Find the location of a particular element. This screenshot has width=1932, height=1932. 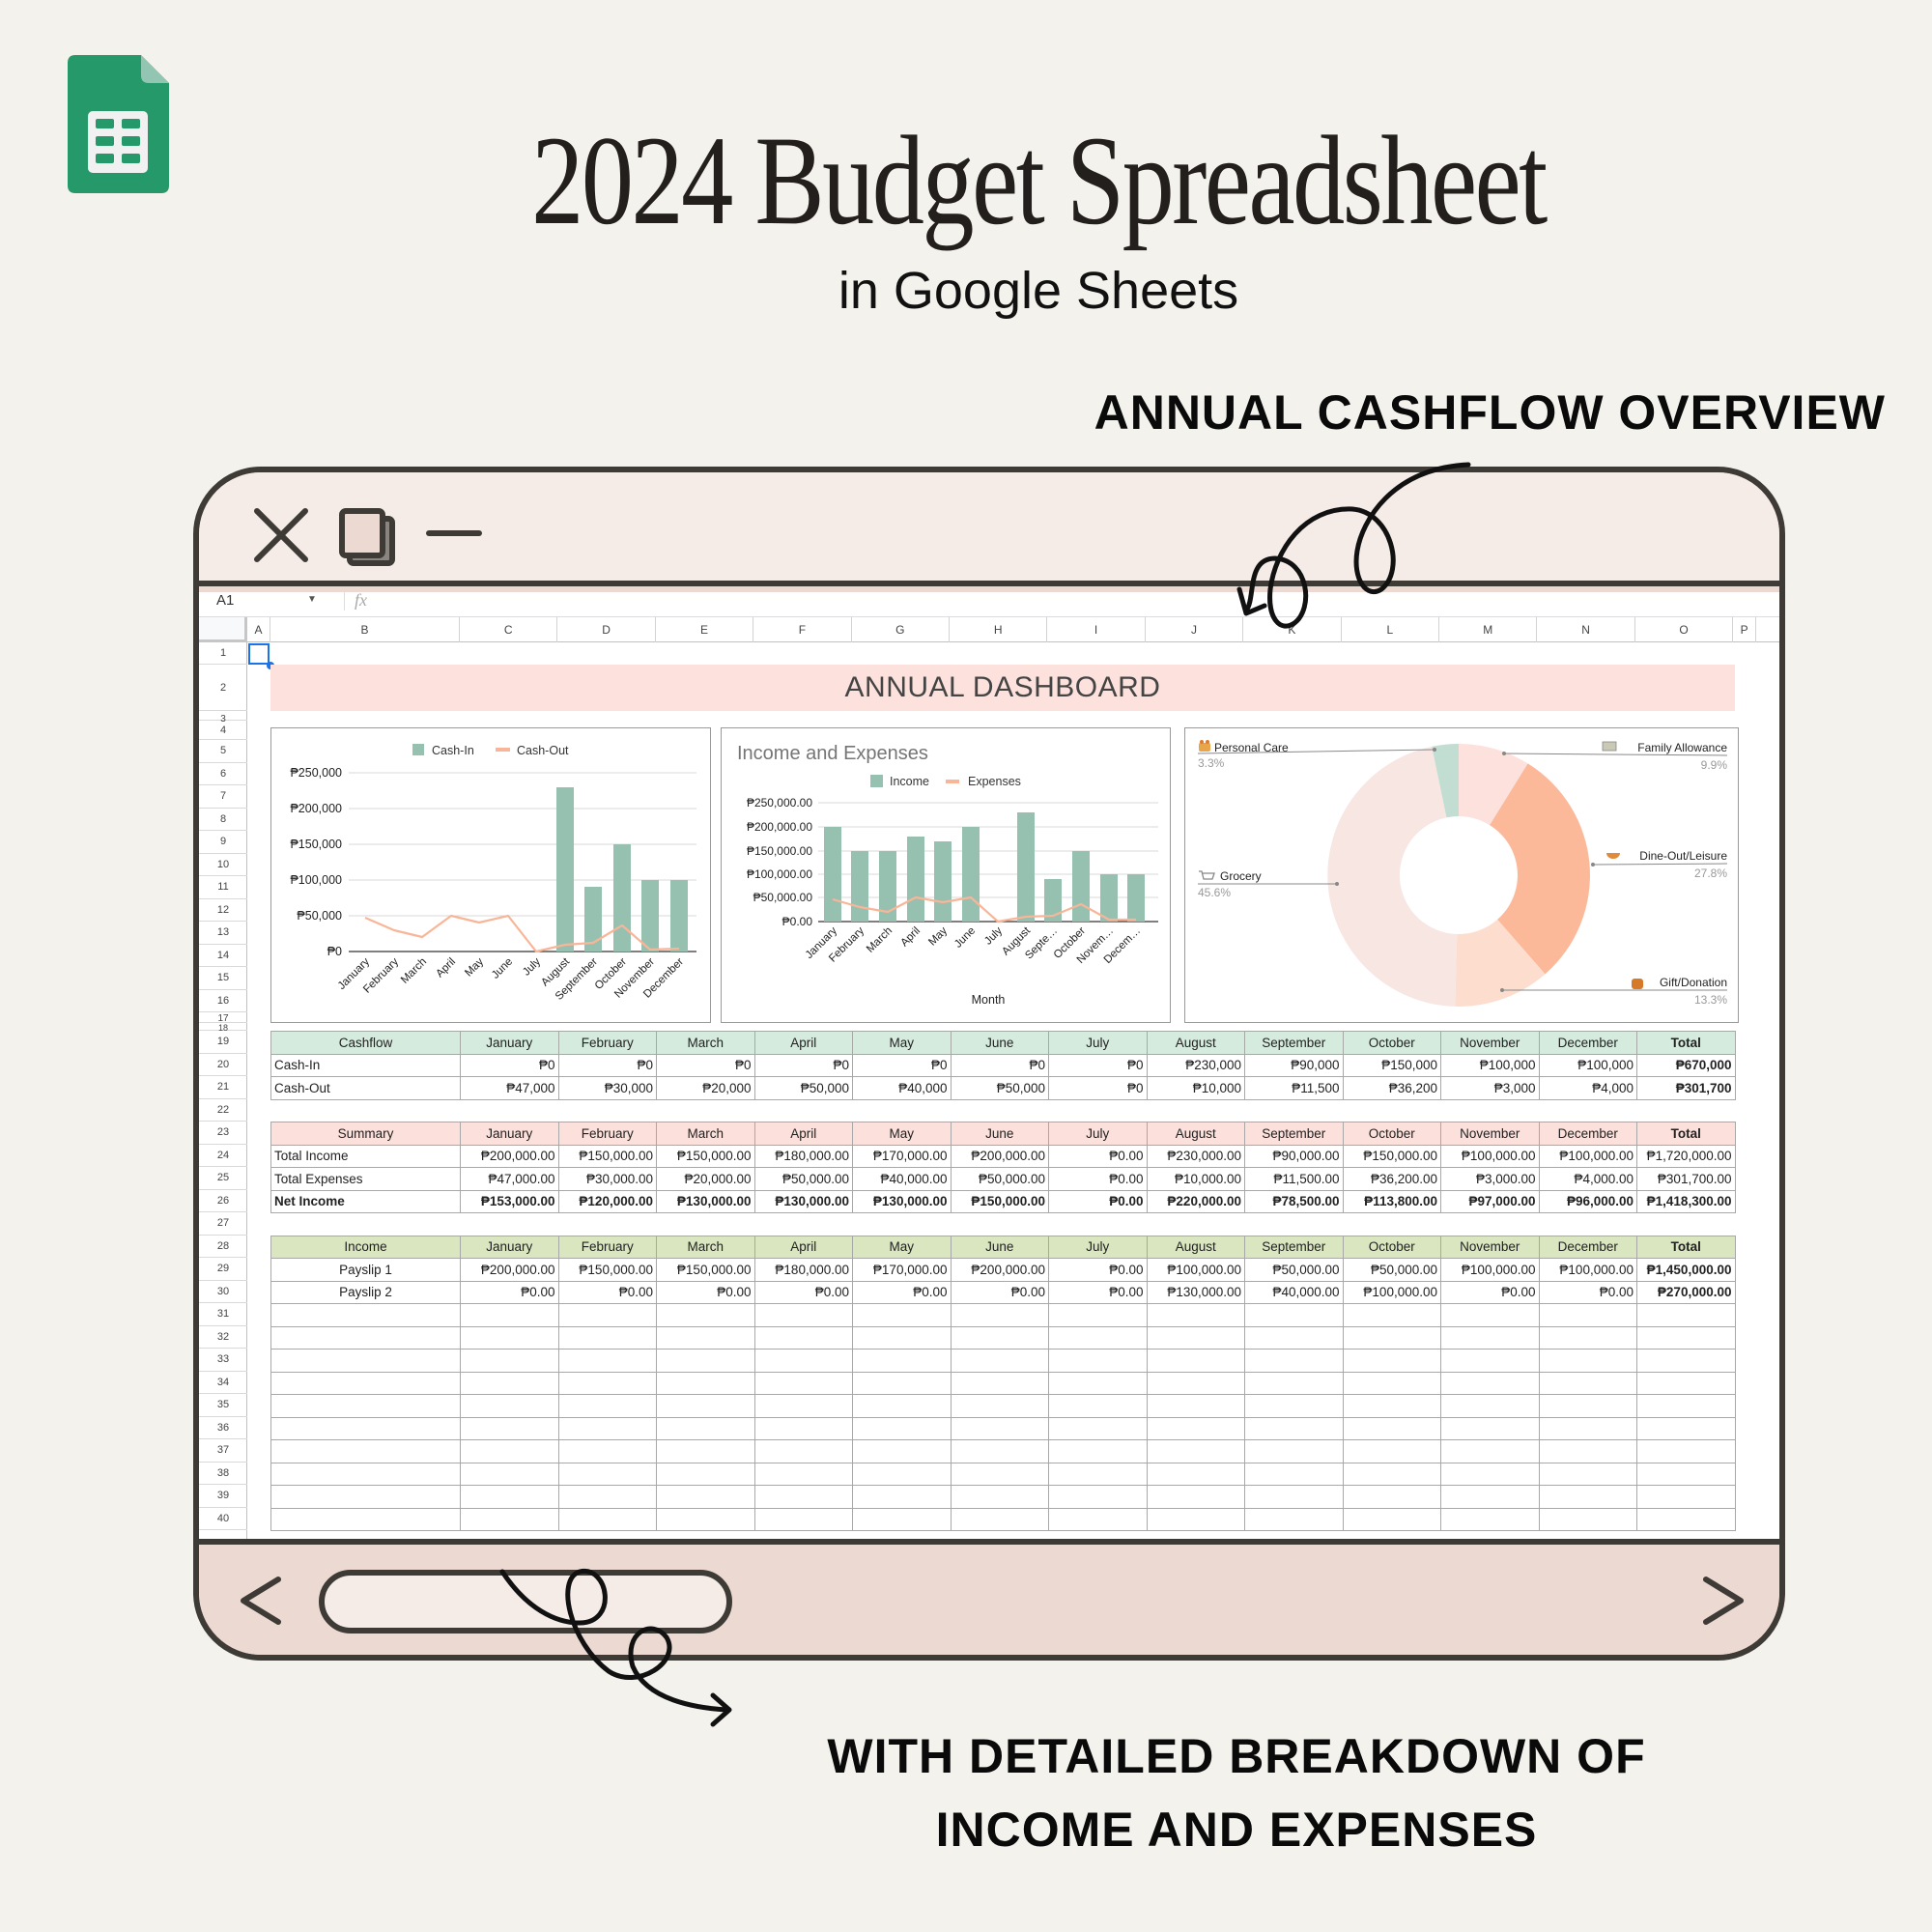

column-header-j: J is located at coordinates (1195, 629).